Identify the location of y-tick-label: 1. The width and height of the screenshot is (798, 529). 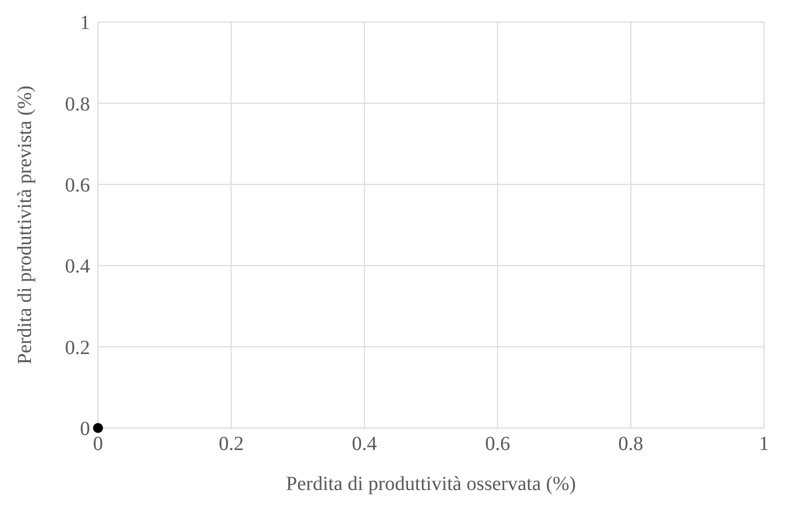
(85, 23).